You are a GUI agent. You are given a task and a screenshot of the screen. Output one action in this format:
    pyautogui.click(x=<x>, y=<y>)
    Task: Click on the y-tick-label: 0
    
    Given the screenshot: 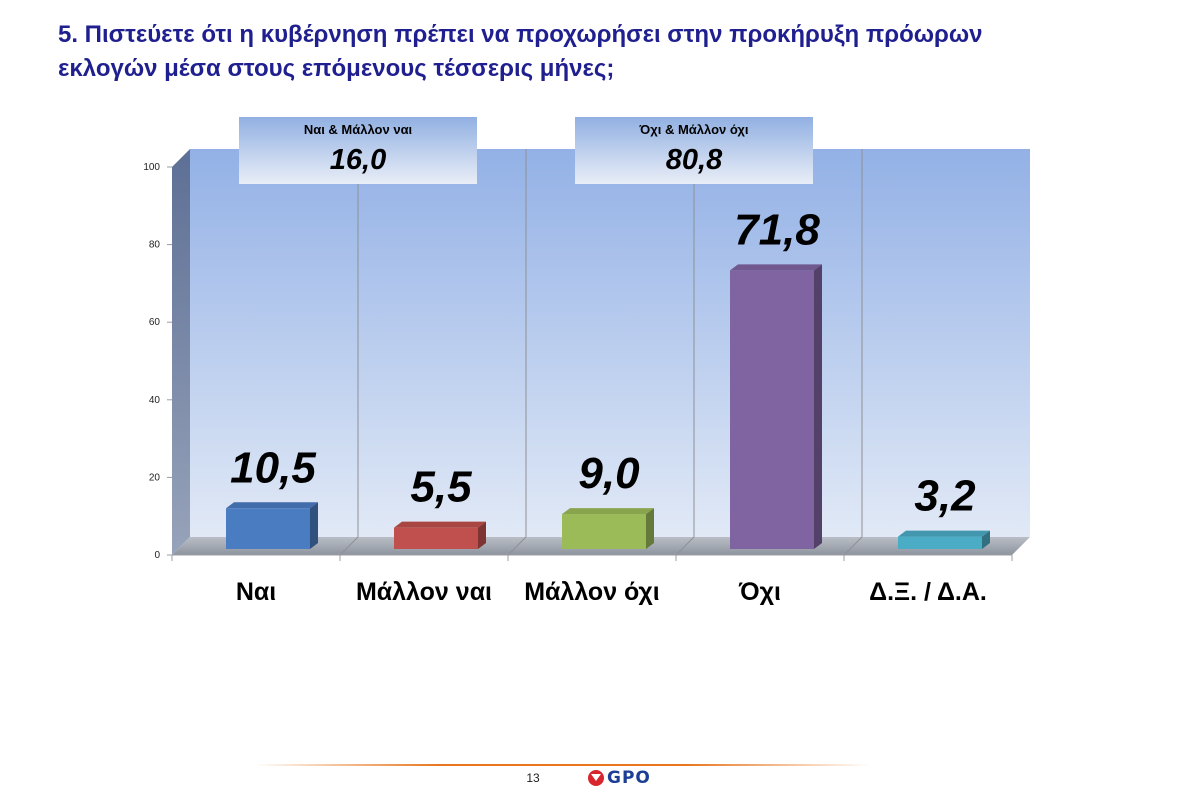 What is the action you would take?
    pyautogui.click(x=157, y=555)
    